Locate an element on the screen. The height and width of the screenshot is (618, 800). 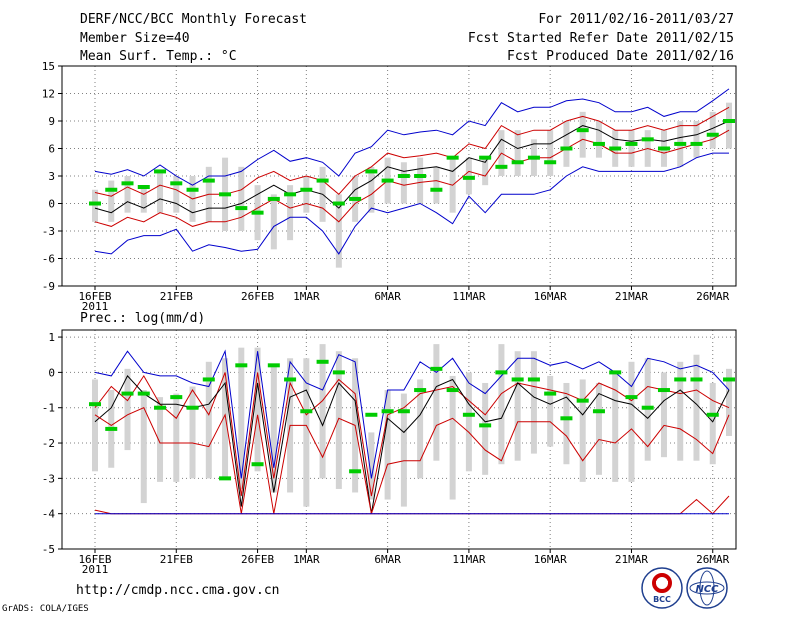
forecast-produced-label: Fcst Produced Date 2011/02/16 is located at coordinates (620, 56).